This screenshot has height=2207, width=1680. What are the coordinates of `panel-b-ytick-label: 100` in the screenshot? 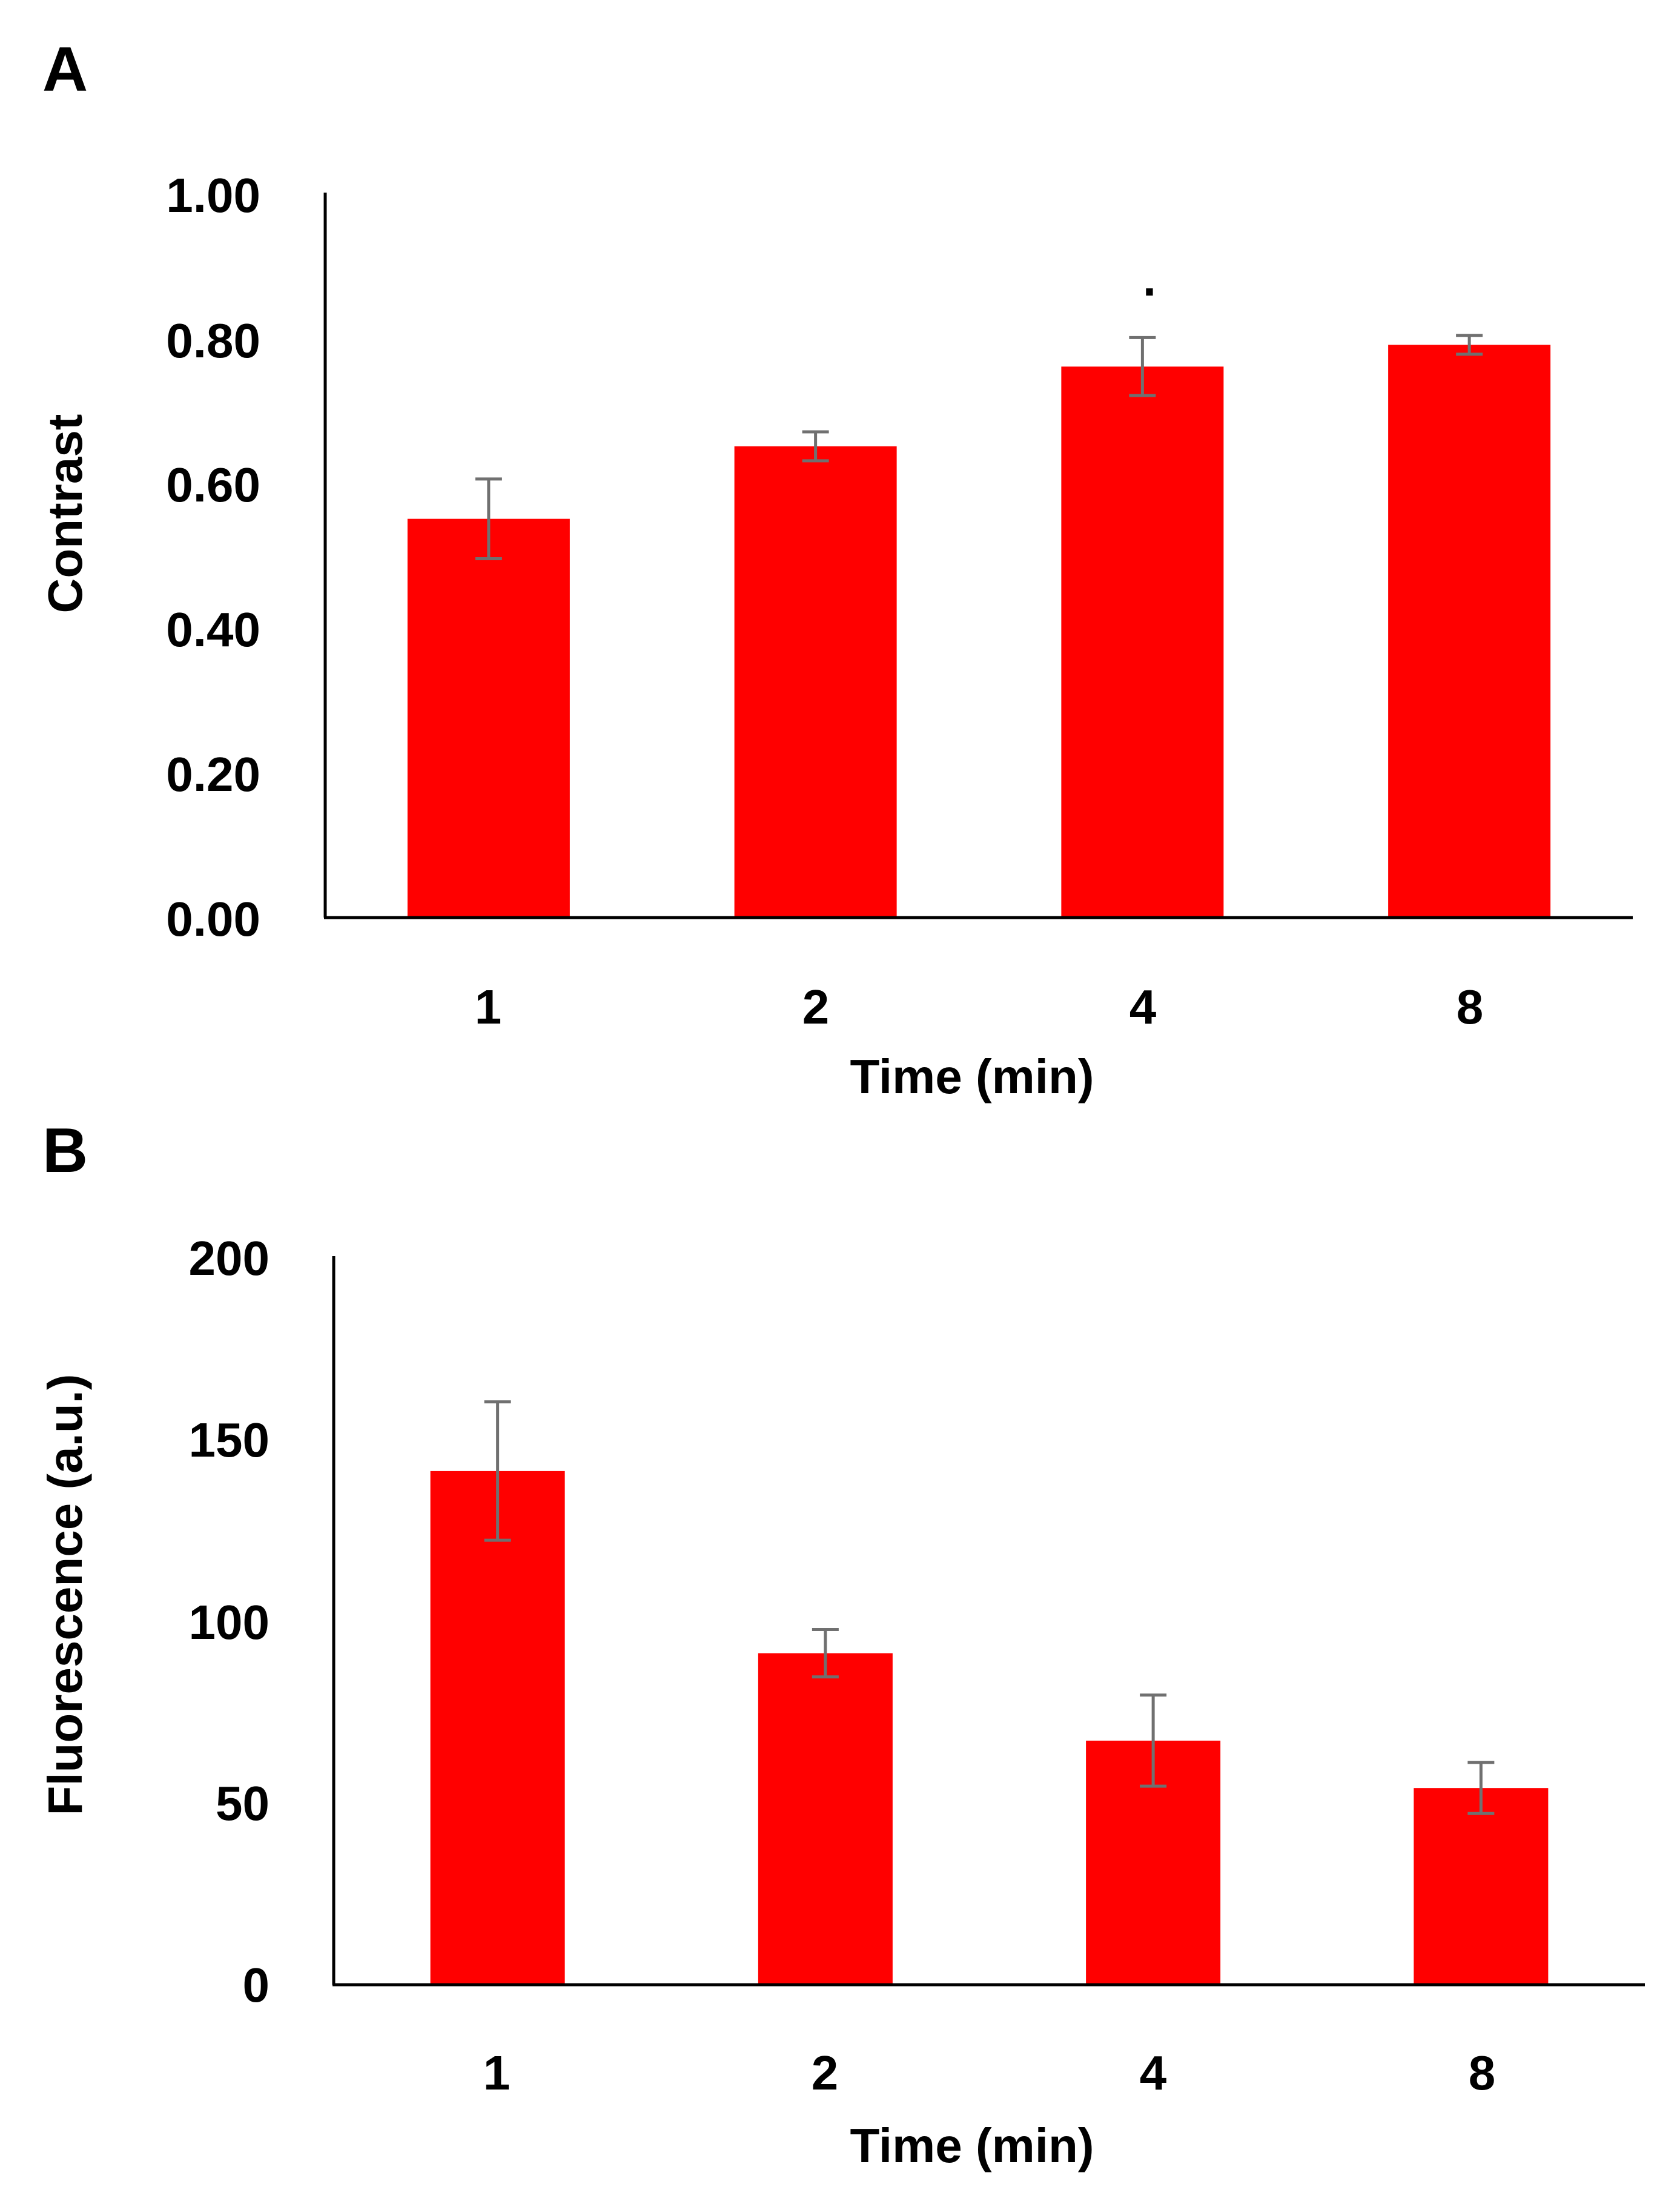 It's located at (229, 1622).